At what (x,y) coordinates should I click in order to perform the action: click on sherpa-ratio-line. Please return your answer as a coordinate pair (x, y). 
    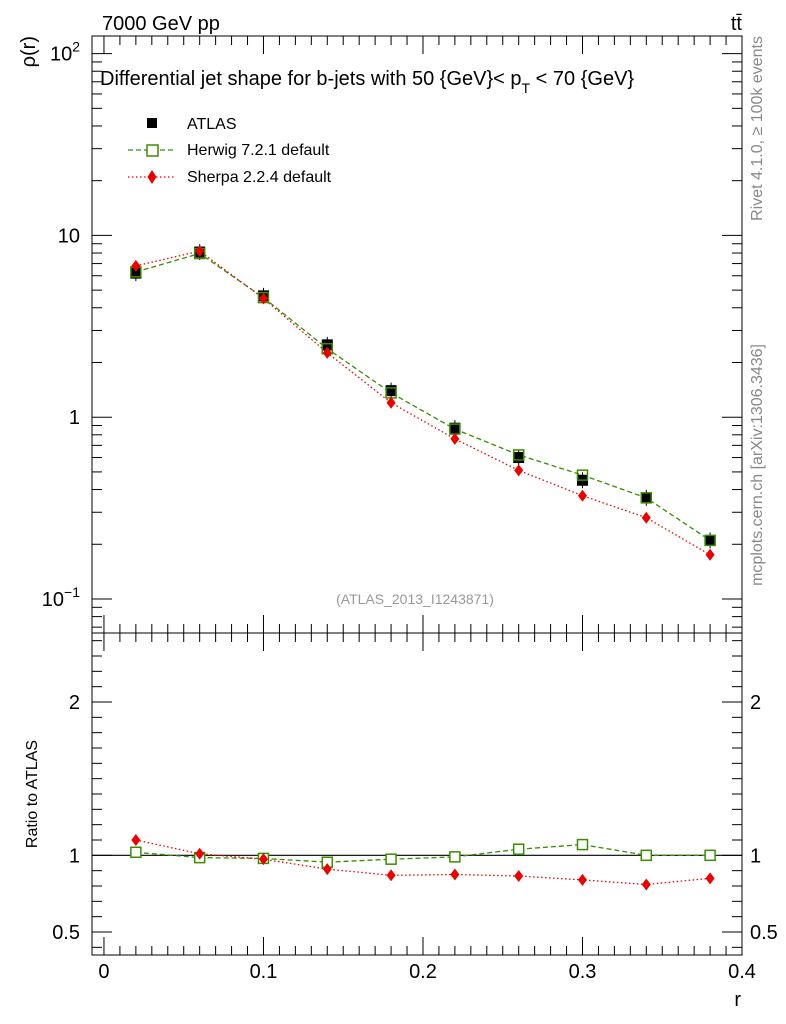
    Looking at the image, I should click on (423, 862).